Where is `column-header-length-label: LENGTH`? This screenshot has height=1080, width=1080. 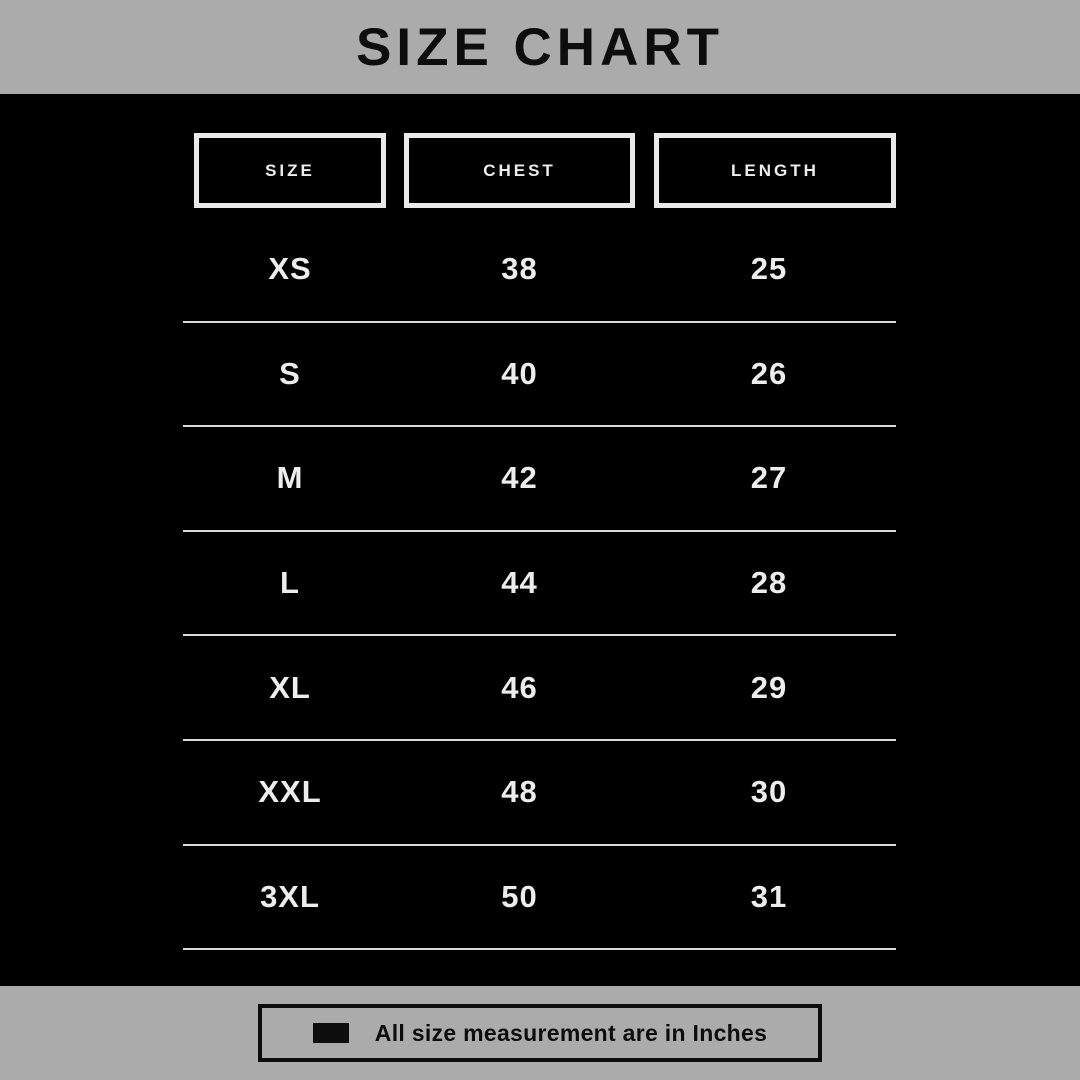 column-header-length-label: LENGTH is located at coordinates (775, 170).